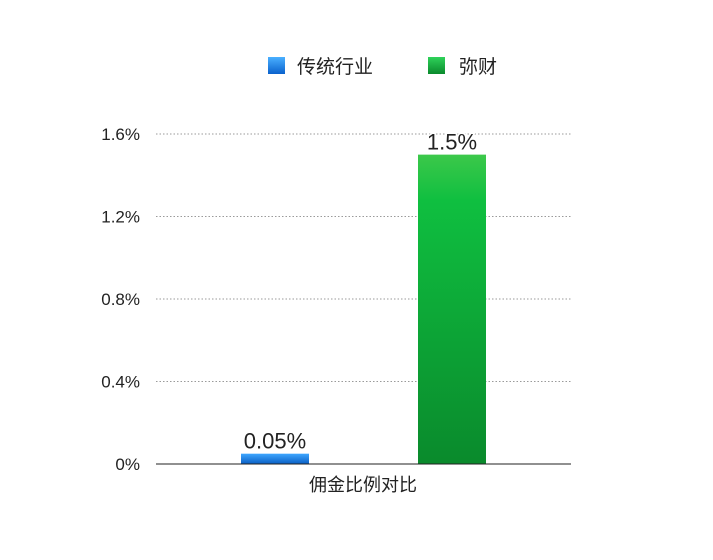  I want to click on y-tick-label: 0.8%, so click(120, 299).